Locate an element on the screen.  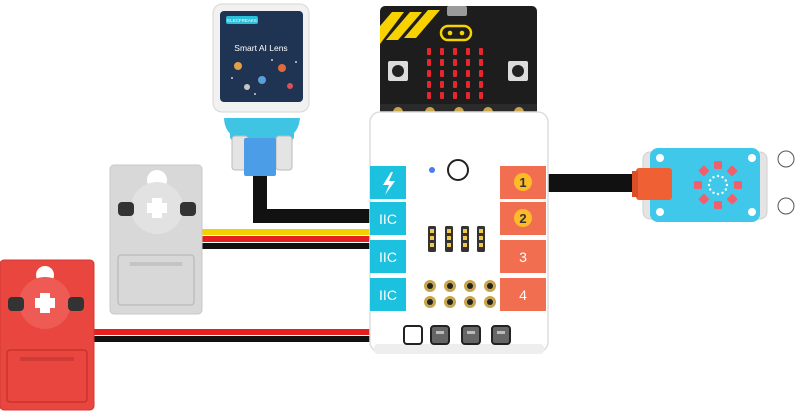
touch-logo is located at coordinates (456, 33).